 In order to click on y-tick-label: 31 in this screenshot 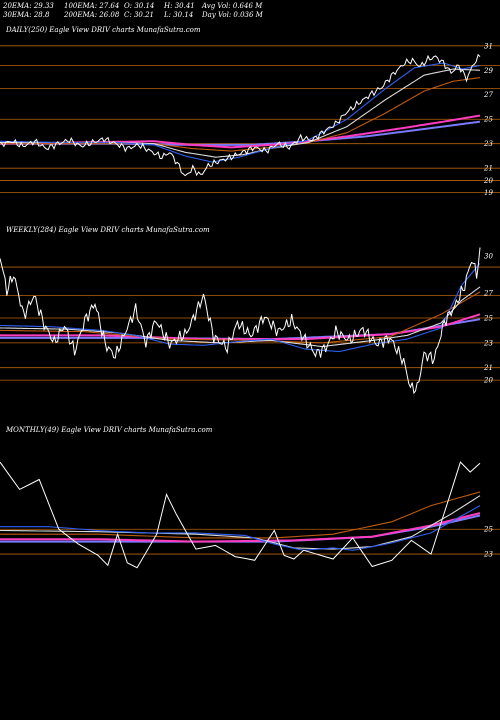, I will do `click(488, 46)`.